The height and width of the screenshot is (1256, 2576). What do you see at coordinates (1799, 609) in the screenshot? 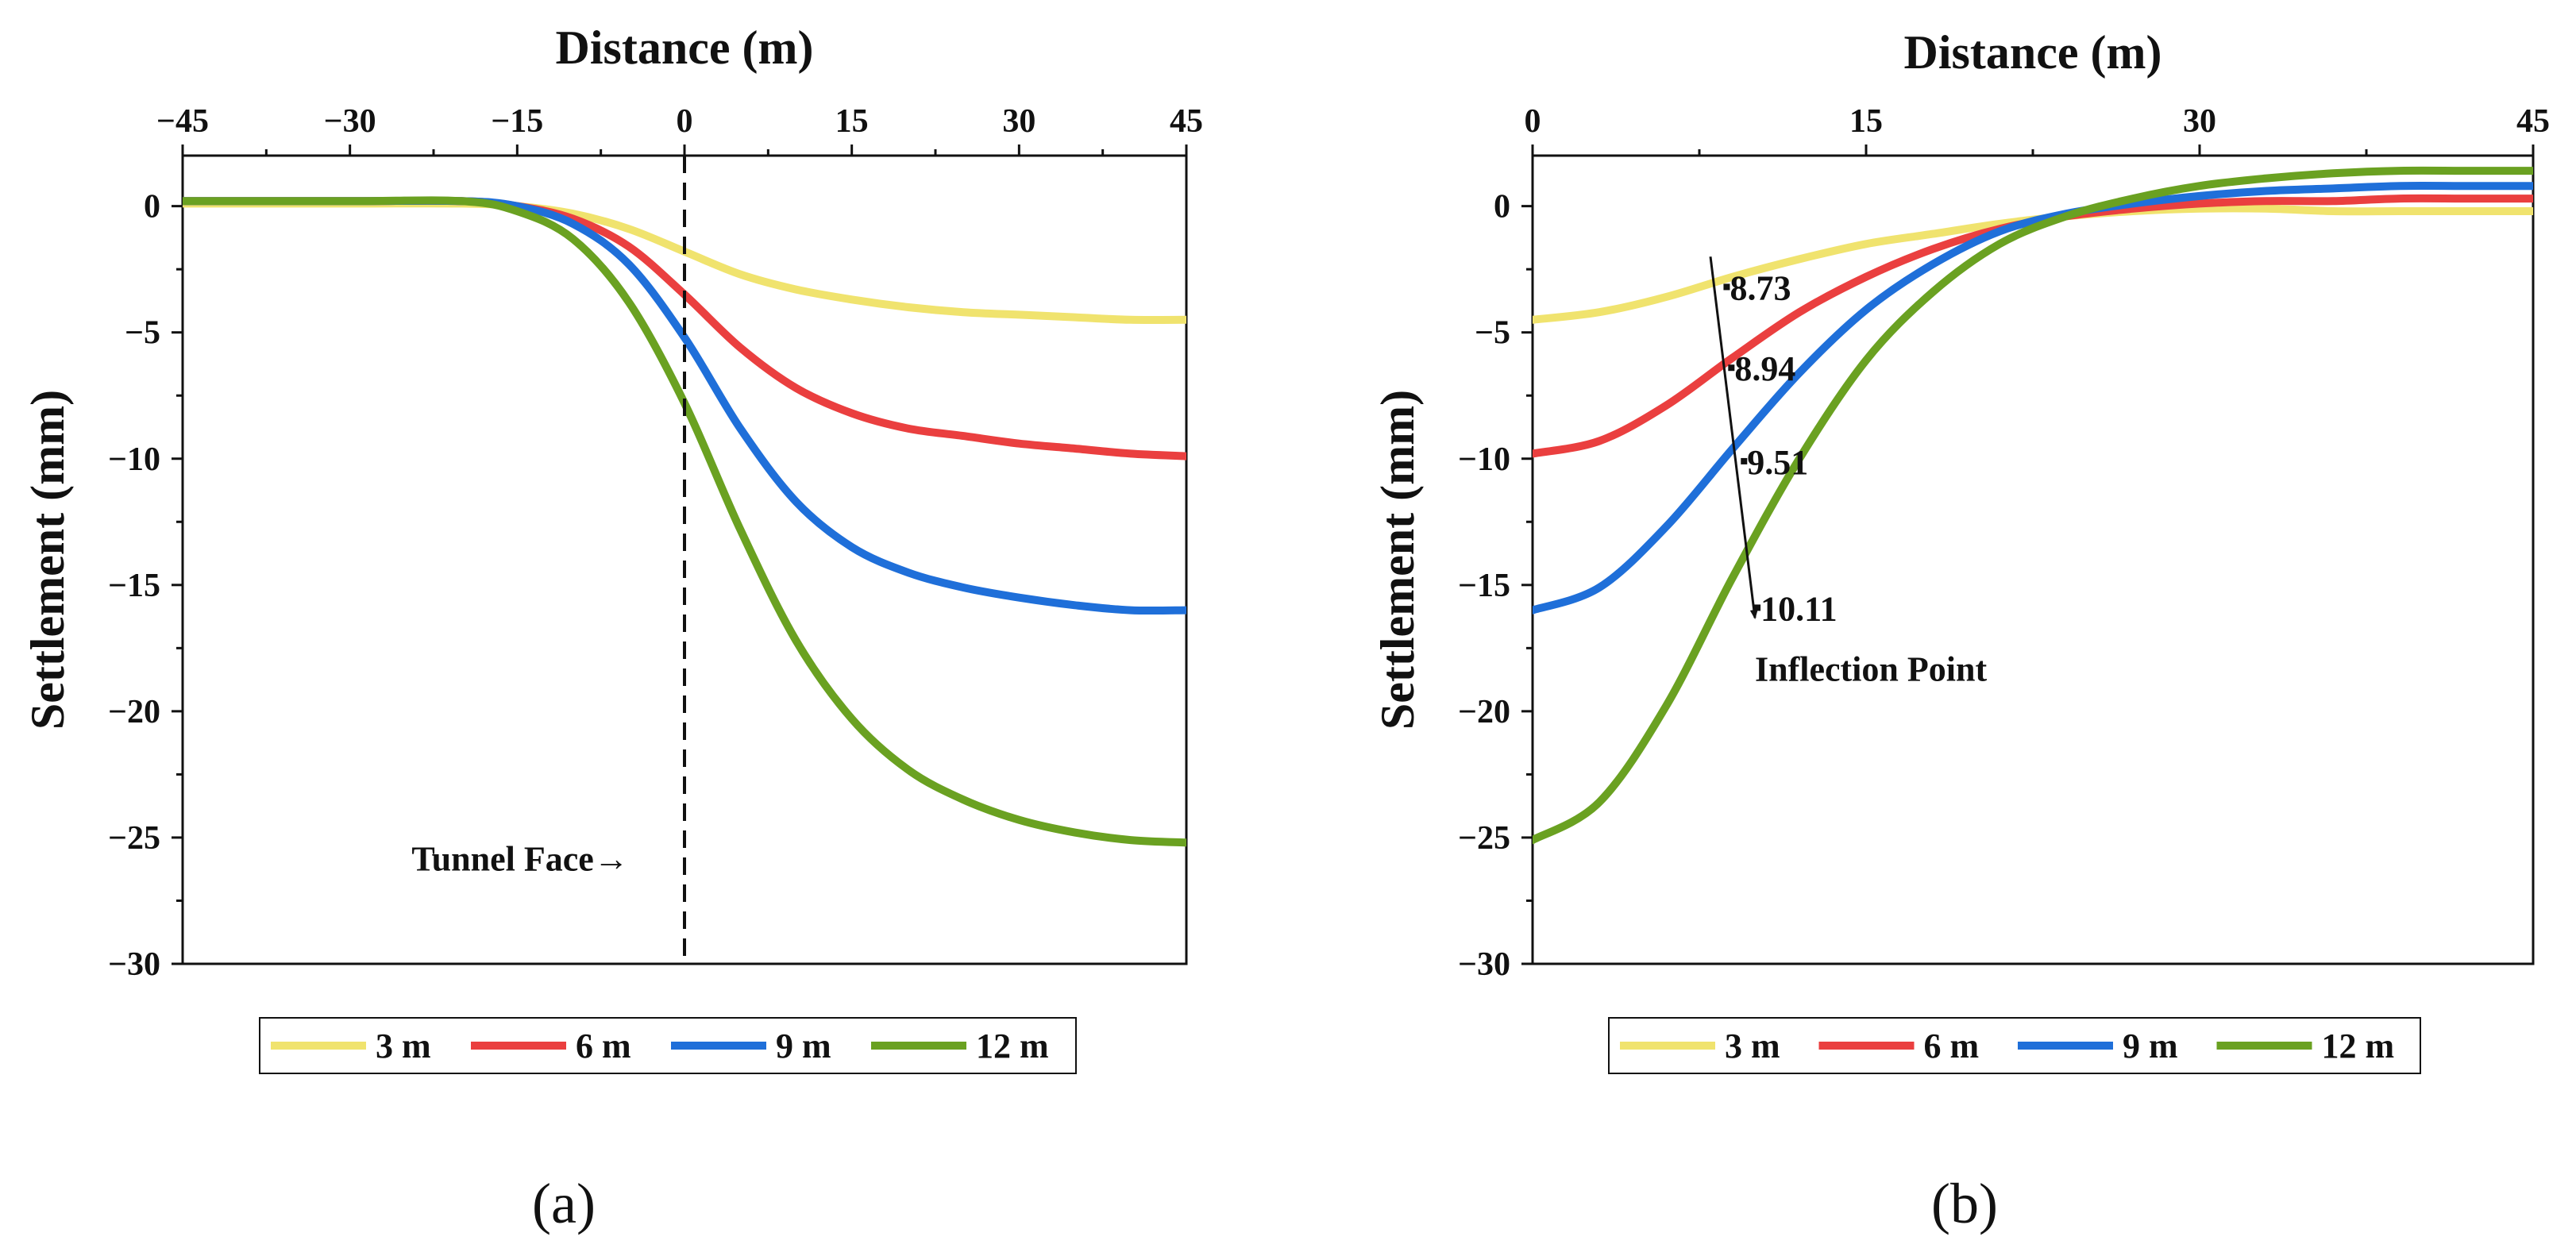
I see `inflection-value-label: 10.11` at bounding box center [1799, 609].